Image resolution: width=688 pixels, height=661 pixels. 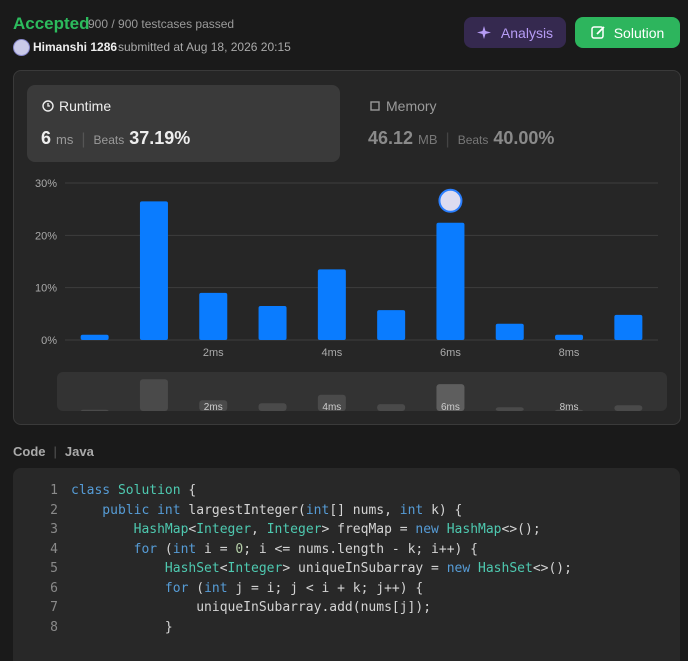 I want to click on runtime-unit: ms, so click(x=65, y=139).